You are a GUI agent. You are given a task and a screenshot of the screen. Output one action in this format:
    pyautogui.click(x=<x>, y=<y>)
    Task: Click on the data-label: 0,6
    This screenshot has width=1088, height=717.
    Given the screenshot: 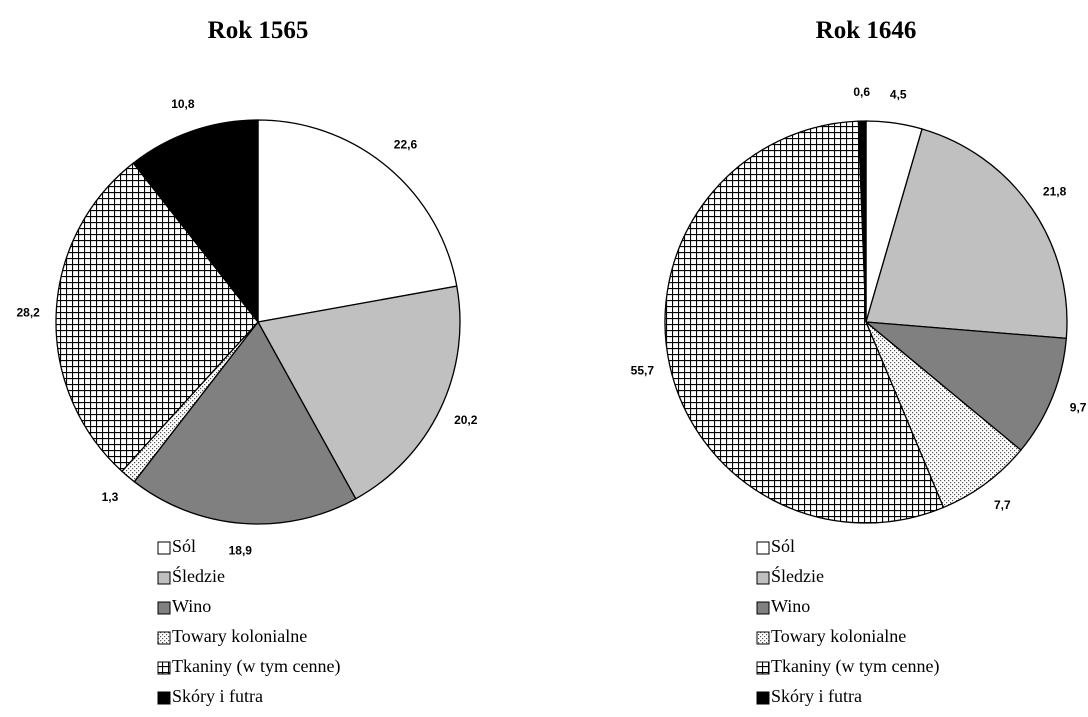 What is the action you would take?
    pyautogui.click(x=861, y=92)
    